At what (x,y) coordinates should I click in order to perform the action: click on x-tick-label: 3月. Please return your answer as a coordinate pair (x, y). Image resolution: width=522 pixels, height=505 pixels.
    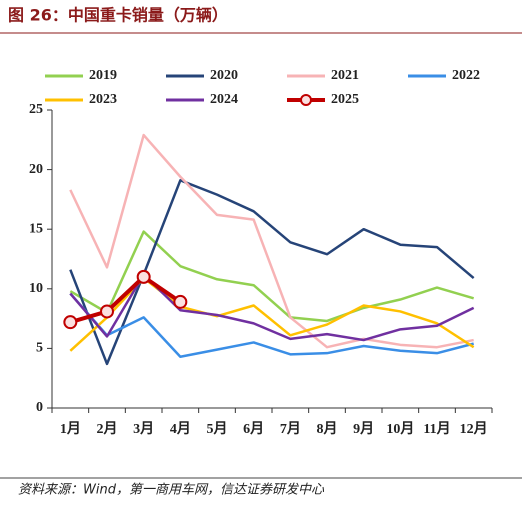
    Looking at the image, I should click on (143, 429).